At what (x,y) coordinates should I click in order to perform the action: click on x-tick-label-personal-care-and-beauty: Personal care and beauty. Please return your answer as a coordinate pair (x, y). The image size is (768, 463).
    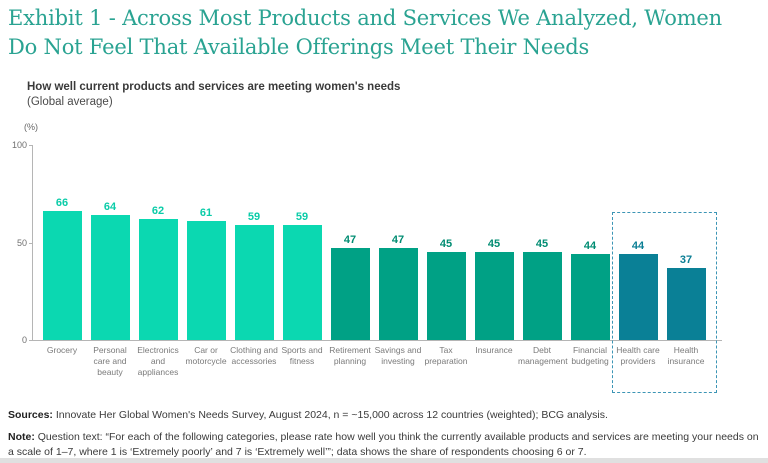
    Looking at the image, I should click on (110, 361).